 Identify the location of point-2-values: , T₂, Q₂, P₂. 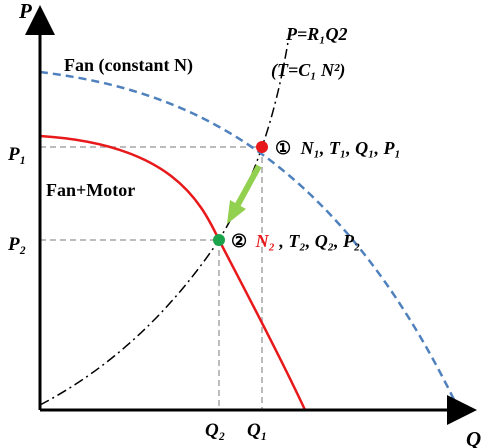
(319, 241).